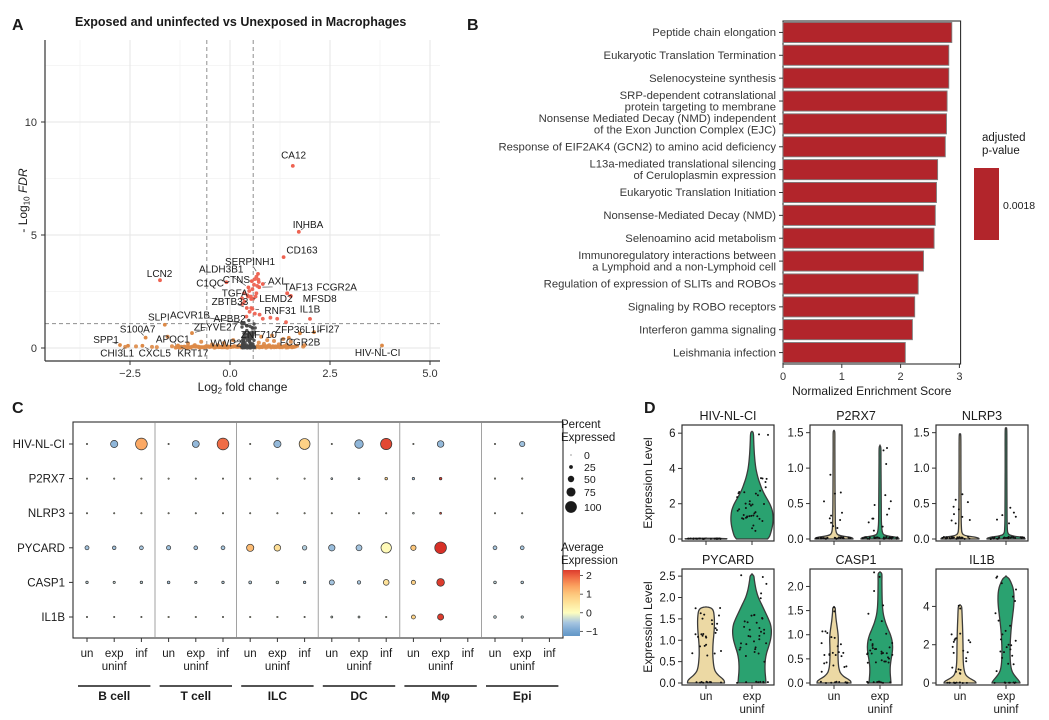 This screenshot has height=720, width=1049. I want to click on x-tick-label: 0, so click(783, 377).